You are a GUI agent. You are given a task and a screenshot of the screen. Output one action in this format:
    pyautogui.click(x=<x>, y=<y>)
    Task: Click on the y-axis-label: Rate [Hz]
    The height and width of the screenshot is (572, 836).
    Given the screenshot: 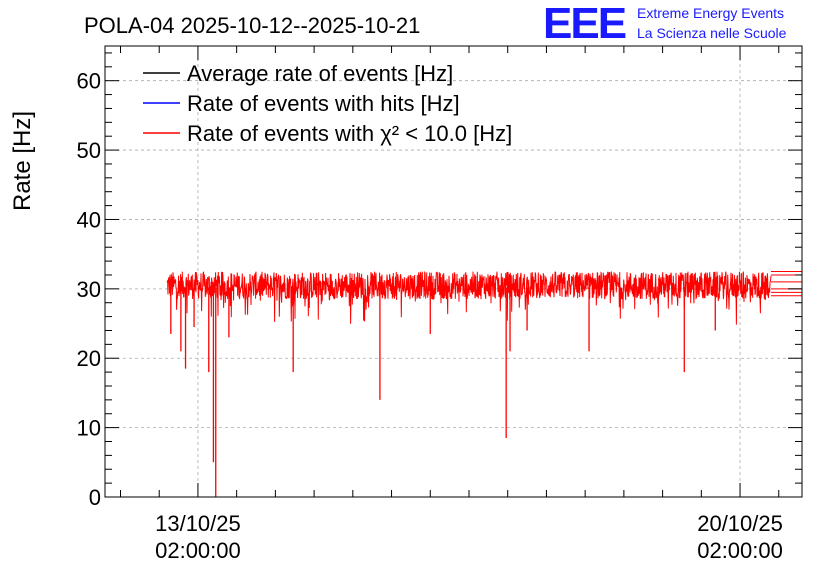 What is the action you would take?
    pyautogui.click(x=22, y=161)
    